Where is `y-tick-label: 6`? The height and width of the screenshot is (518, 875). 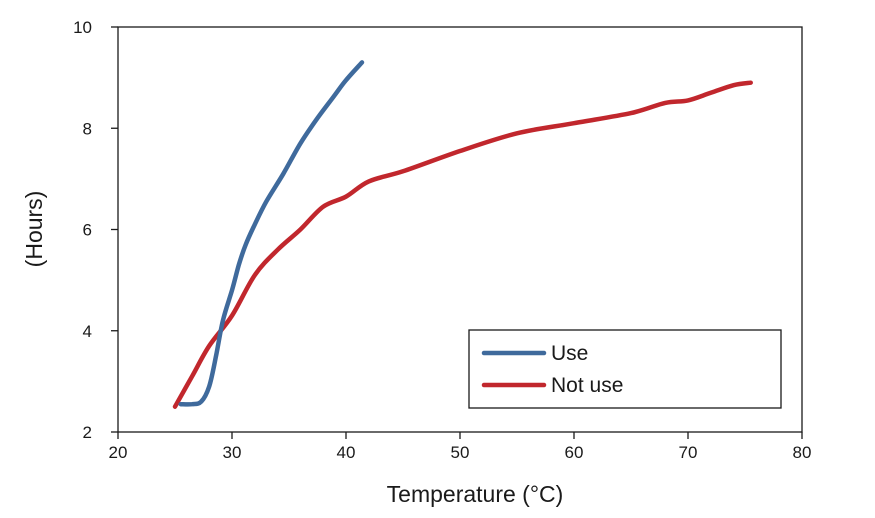
y-tick-label: 6 is located at coordinates (87, 230).